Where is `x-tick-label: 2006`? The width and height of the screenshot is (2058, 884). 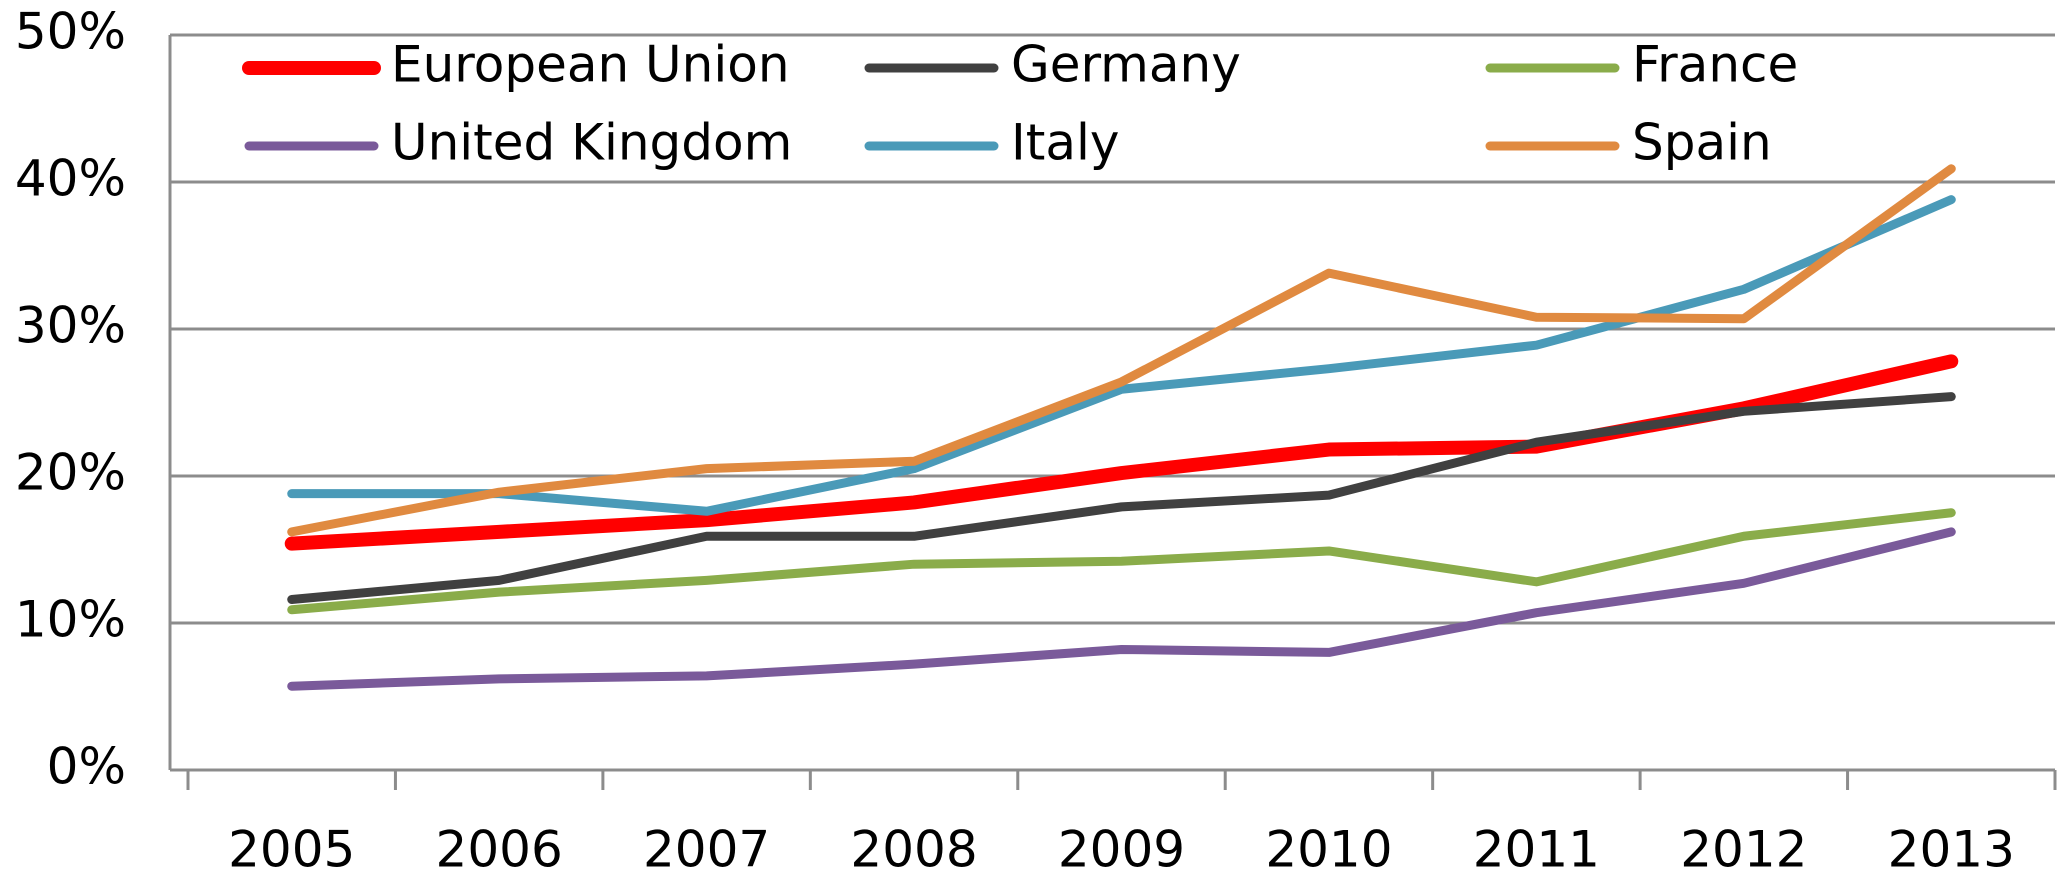 x-tick-label: 2006 is located at coordinates (499, 850).